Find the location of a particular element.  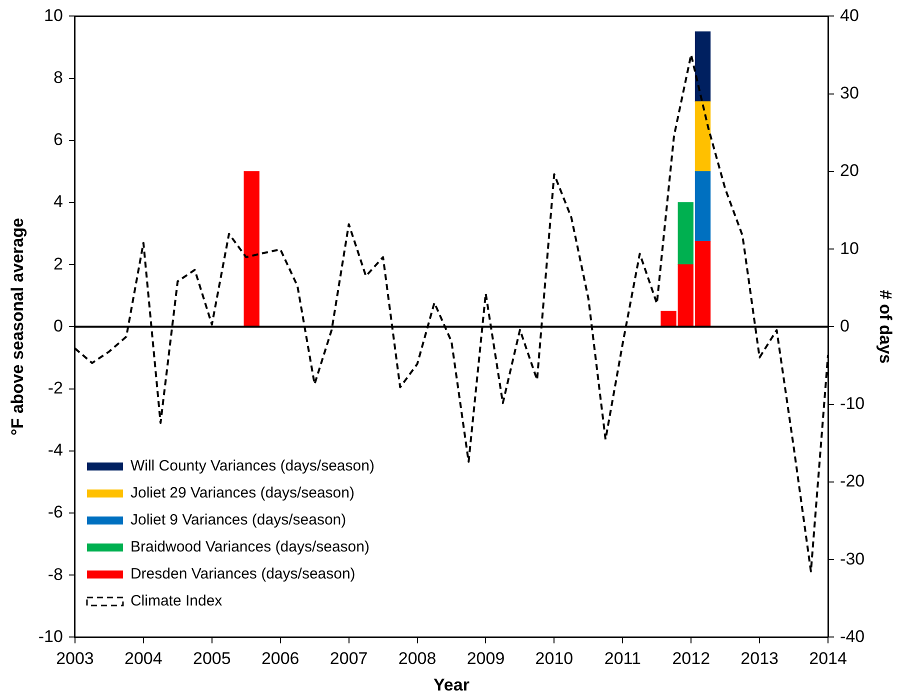

y-tick-label: 0 is located at coordinates (58, 326).